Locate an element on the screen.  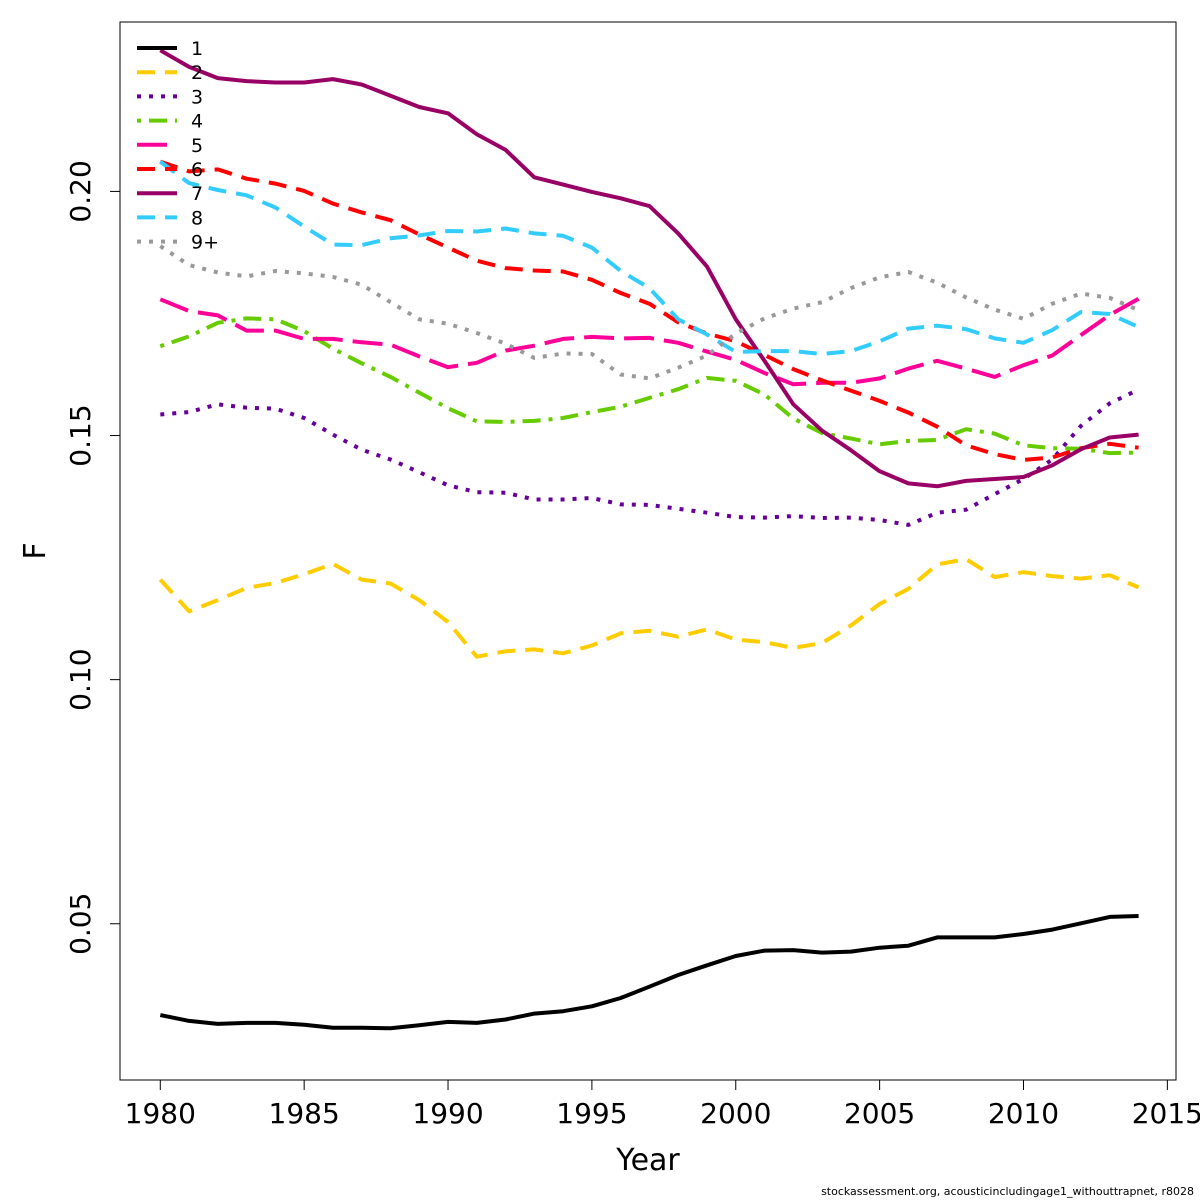
legend-label-8: 8 is located at coordinates (197, 218).